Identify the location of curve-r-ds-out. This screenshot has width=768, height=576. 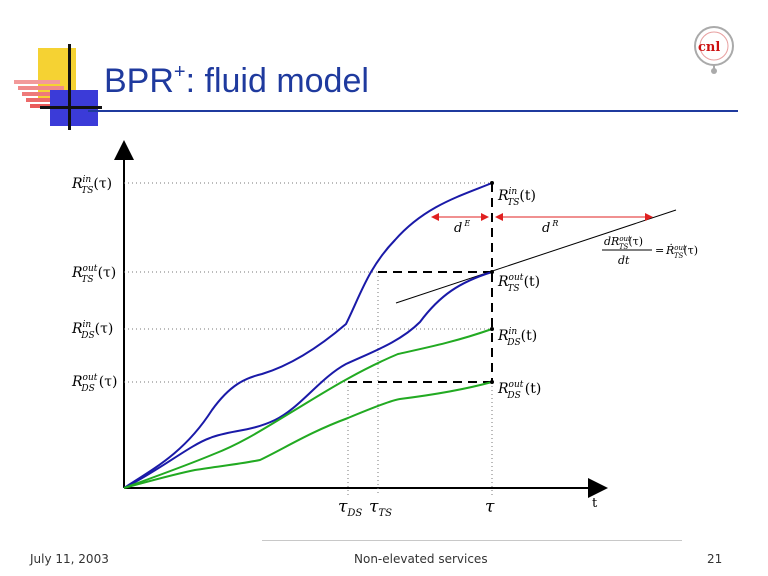
(308, 435).